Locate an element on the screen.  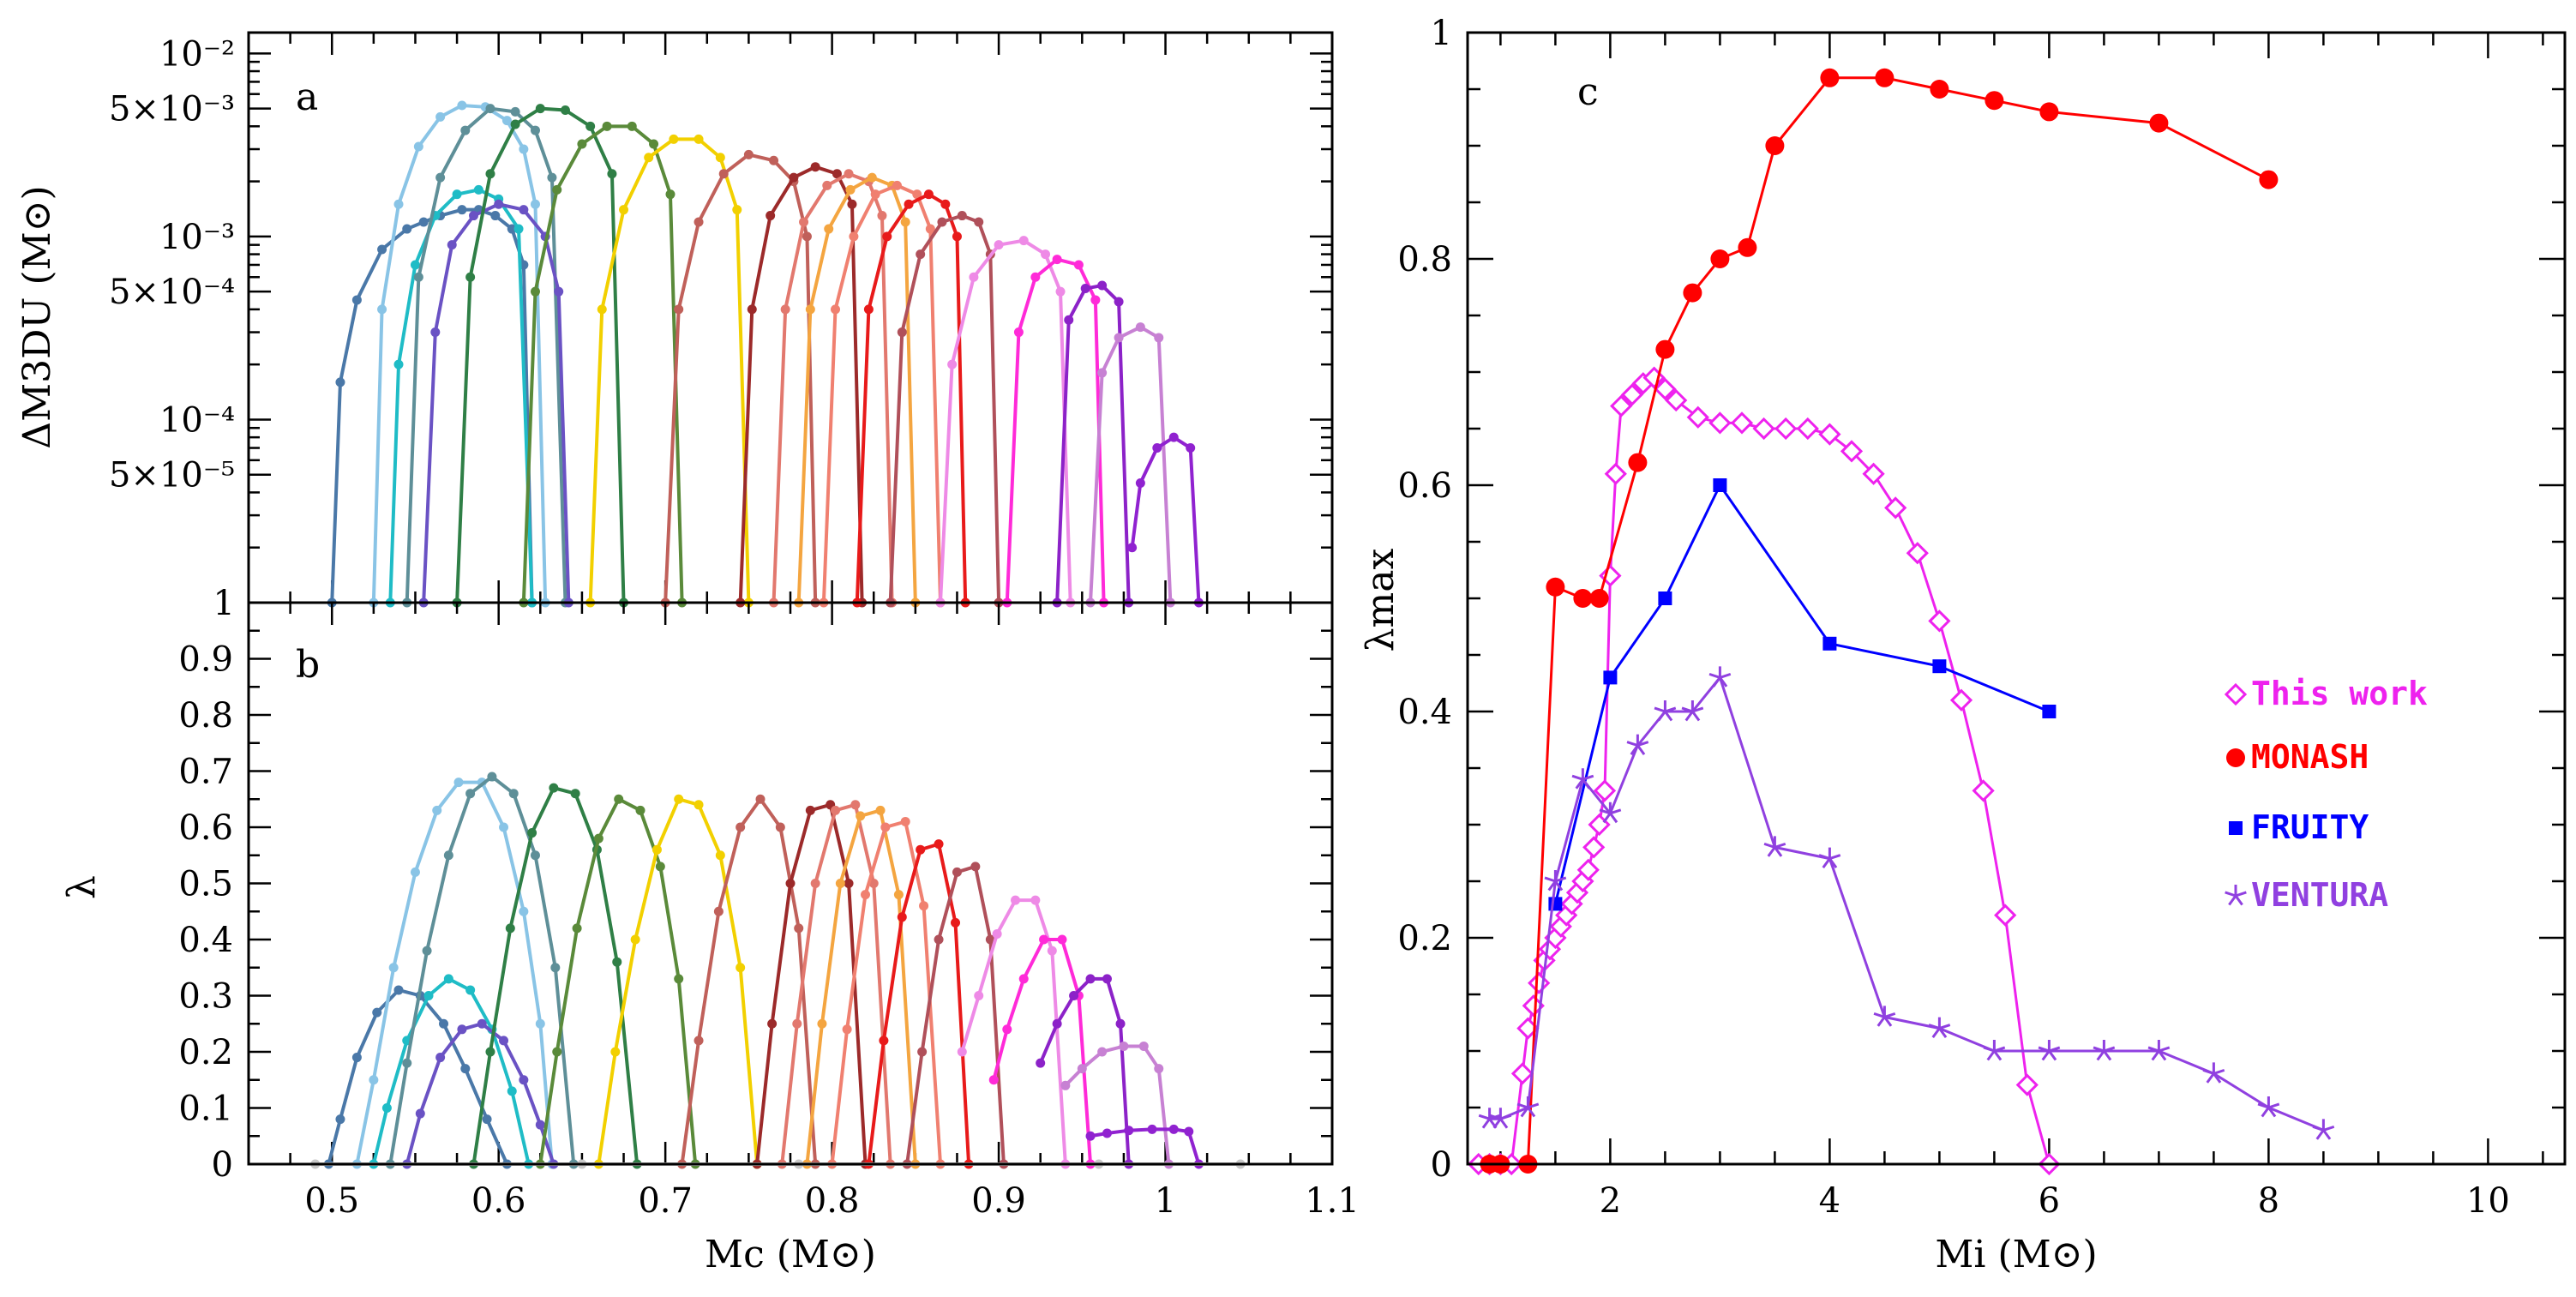
panel-a-series-14-line is located at coordinates (944, 408).